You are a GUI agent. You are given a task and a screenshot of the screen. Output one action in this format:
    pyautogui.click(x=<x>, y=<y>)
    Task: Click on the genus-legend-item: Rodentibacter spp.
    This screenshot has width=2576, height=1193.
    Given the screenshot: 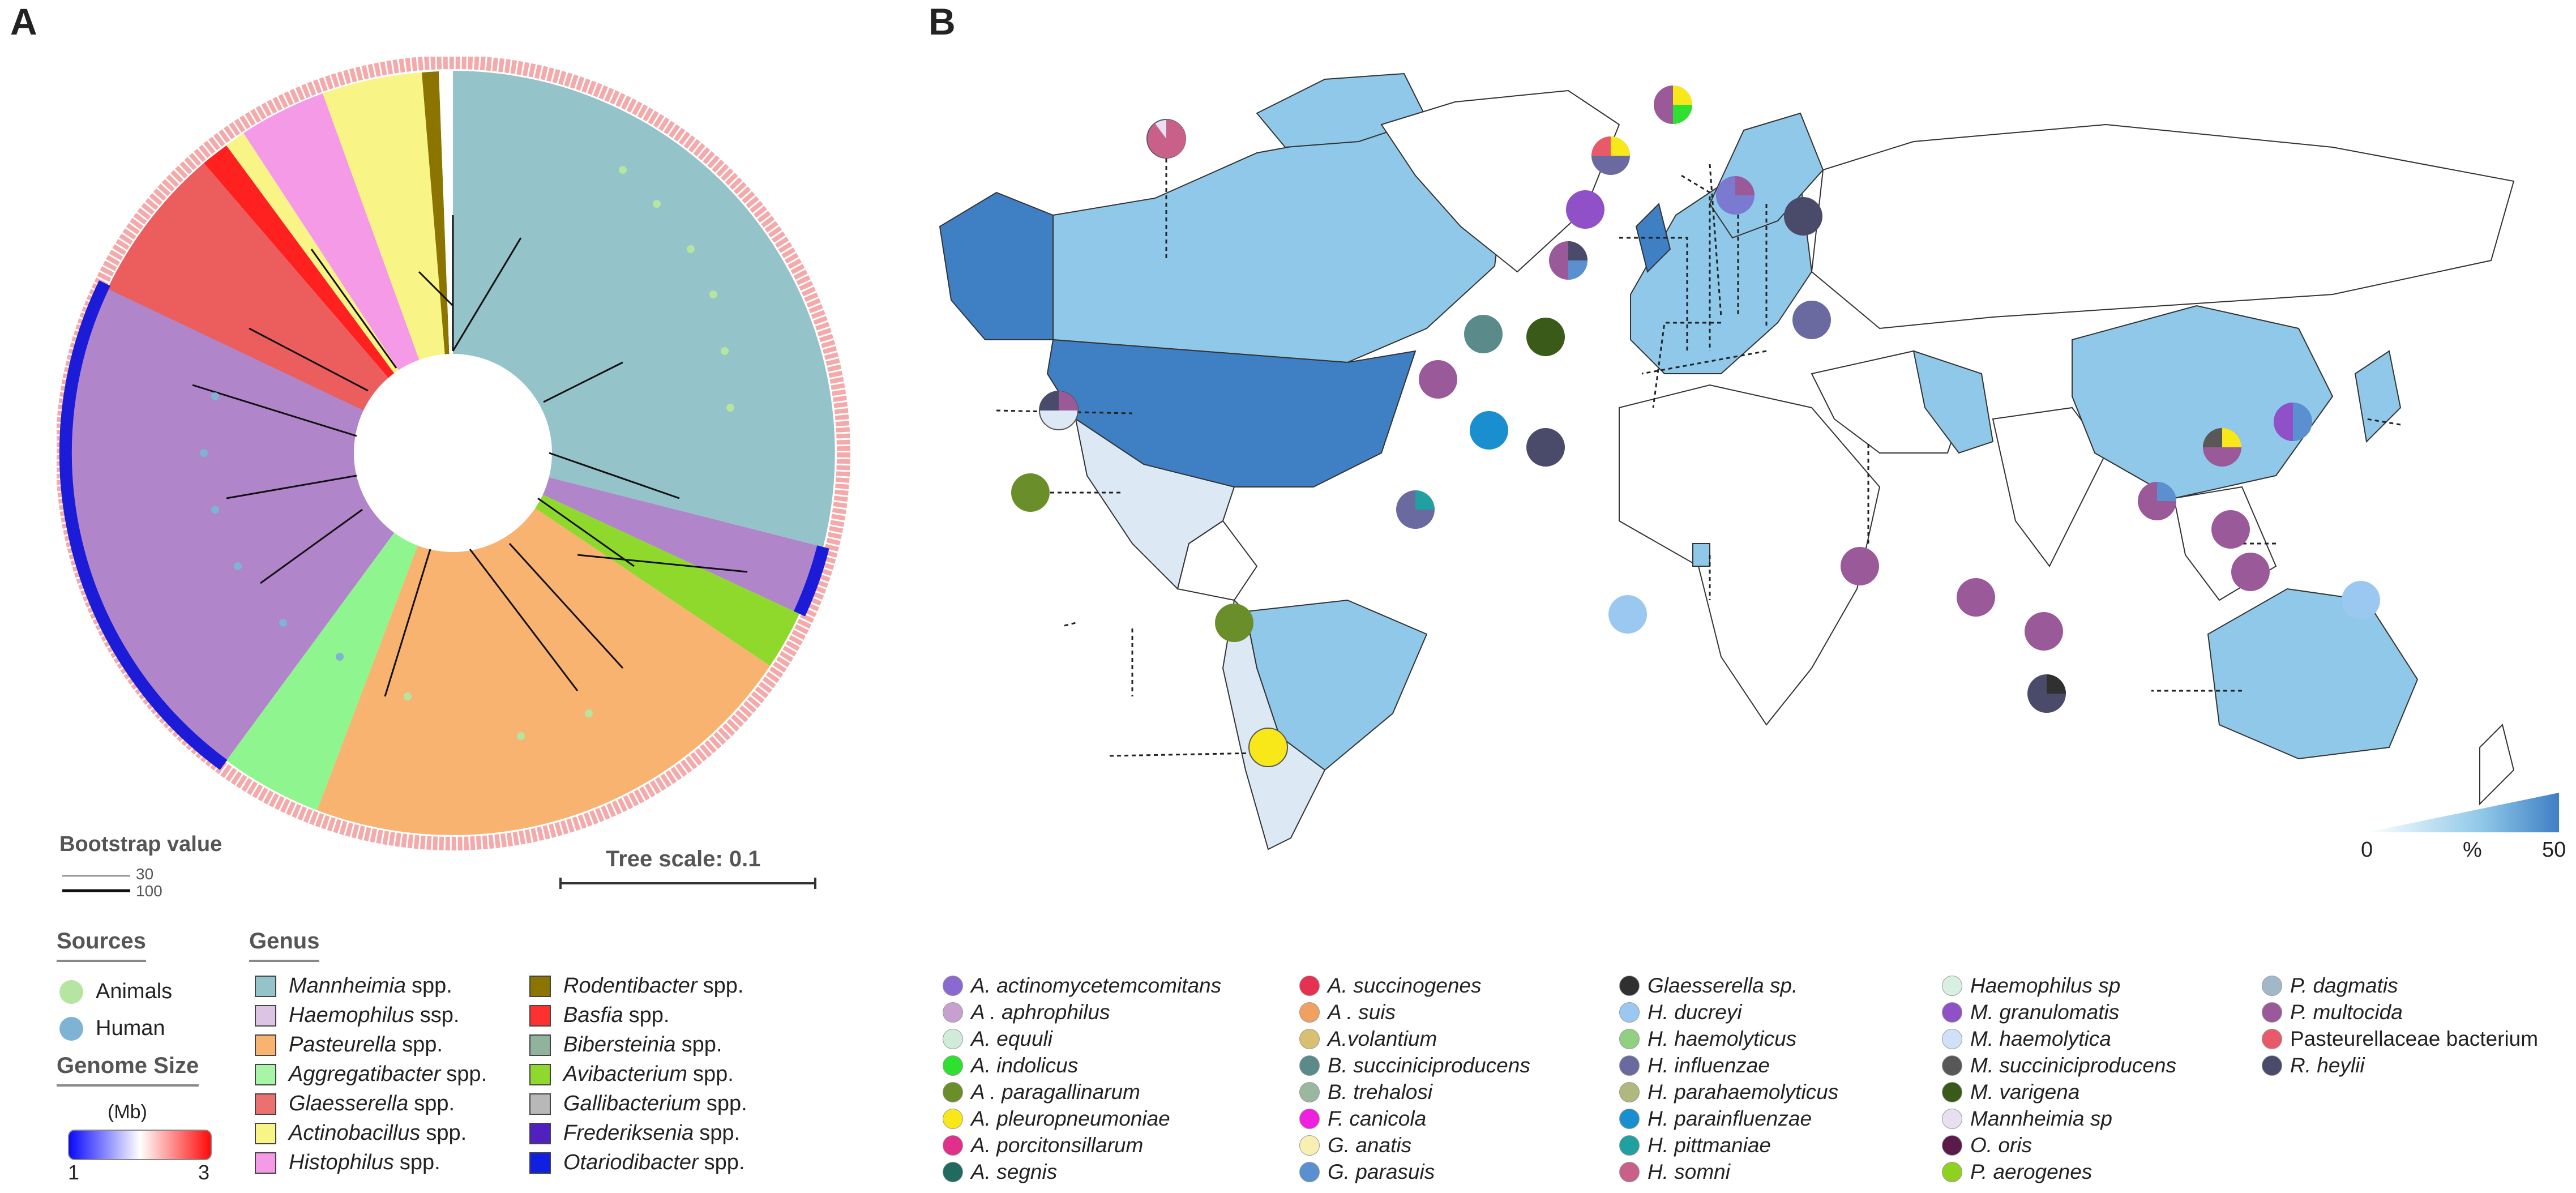 What is the action you would take?
    pyautogui.click(x=636, y=986)
    